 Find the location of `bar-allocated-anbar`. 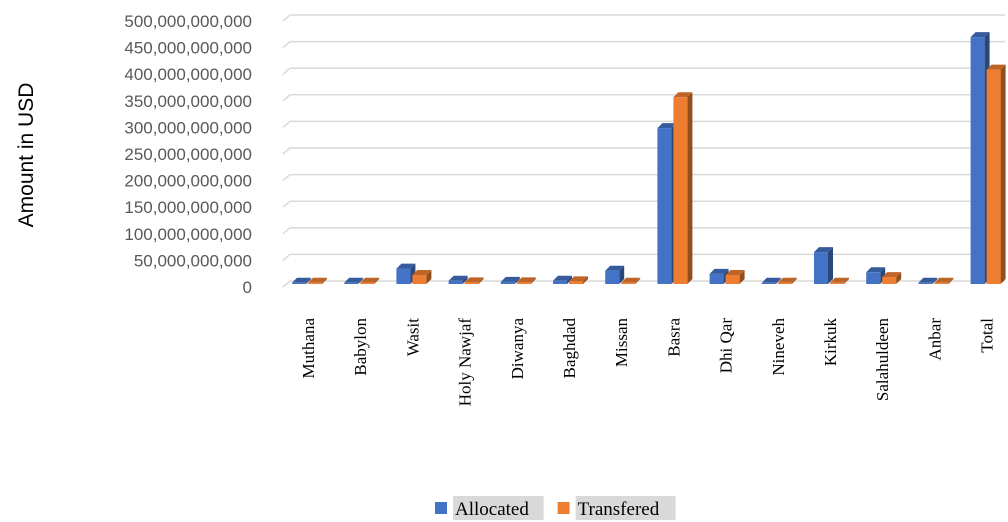

bar-allocated-anbar is located at coordinates (928, 280).